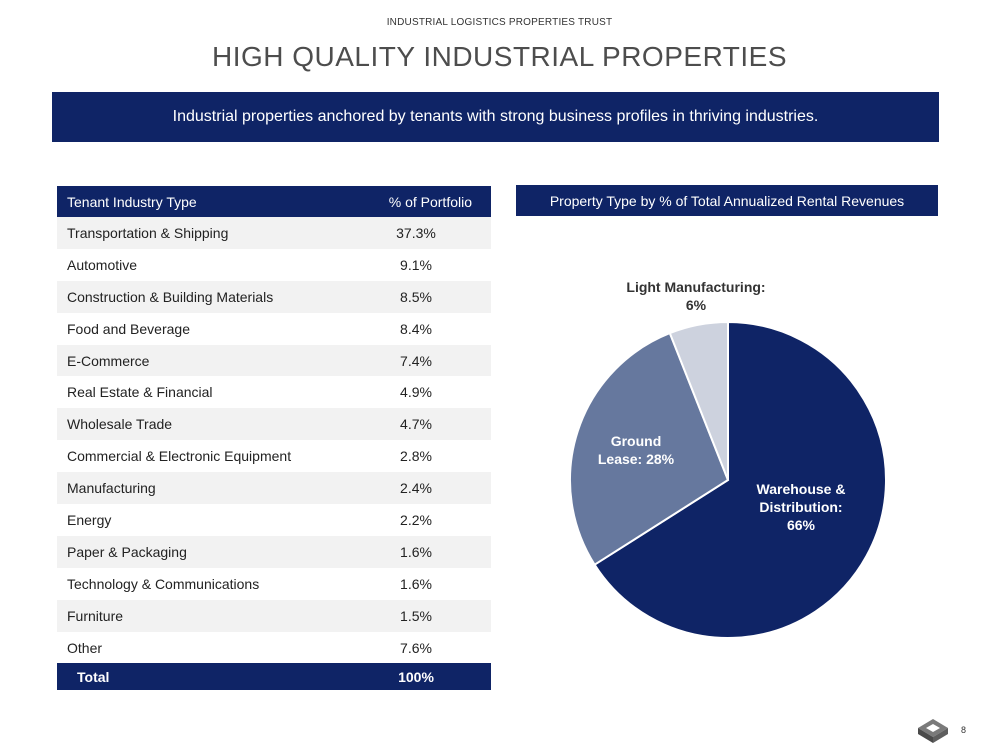 The width and height of the screenshot is (999, 750). Describe the element at coordinates (199, 551) in the screenshot. I see `industry-cell: Paper & Packaging` at that location.